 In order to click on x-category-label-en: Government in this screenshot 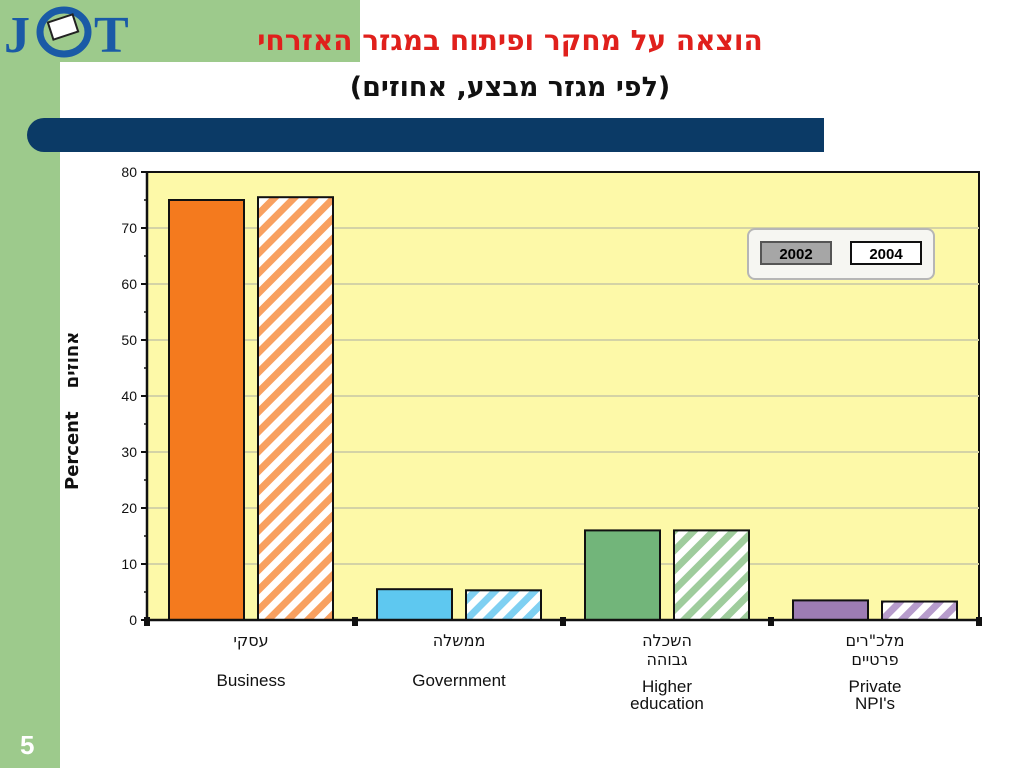, I will do `click(459, 680)`.